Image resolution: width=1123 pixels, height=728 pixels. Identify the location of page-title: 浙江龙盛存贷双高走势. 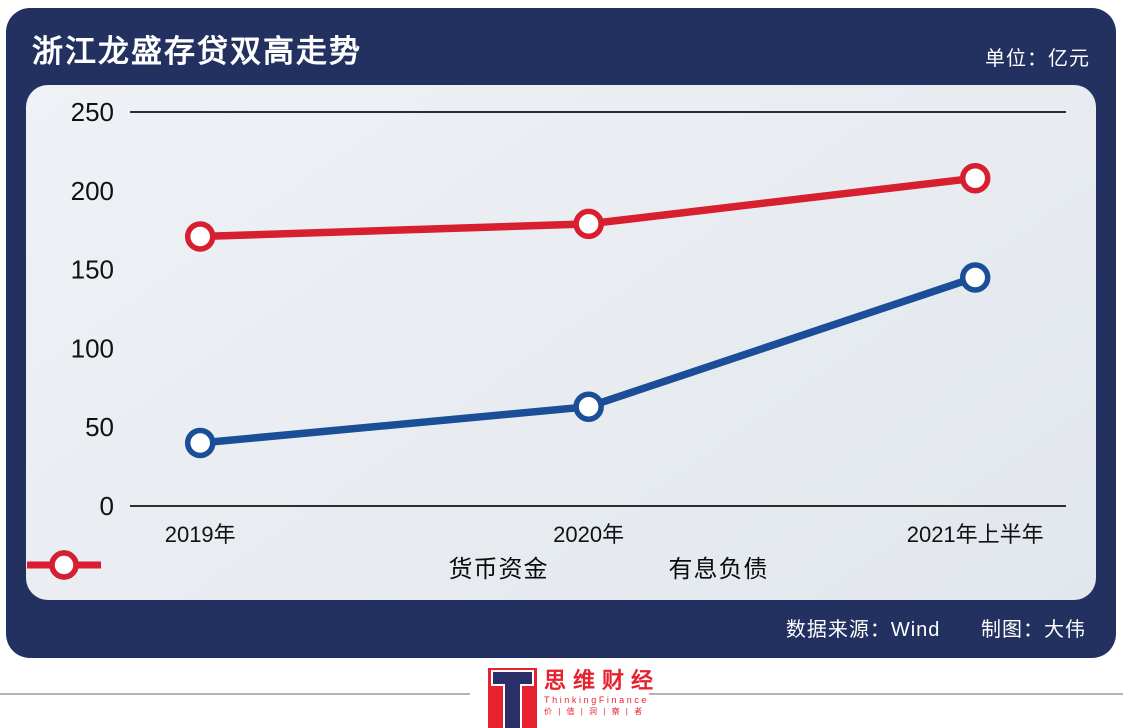
(197, 51).